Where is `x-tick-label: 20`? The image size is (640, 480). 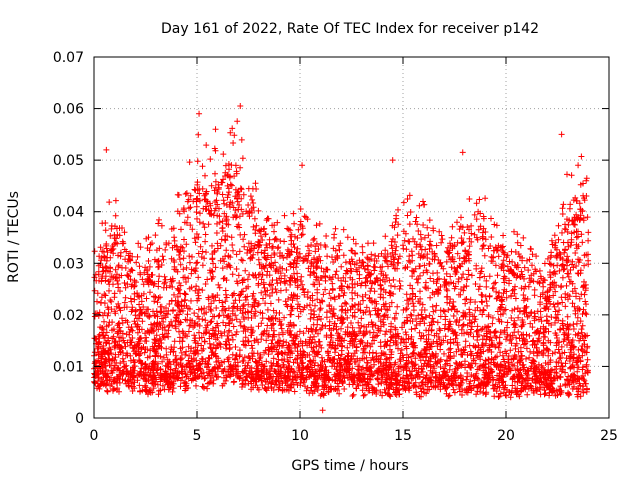 x-tick-label: 20 is located at coordinates (506, 436).